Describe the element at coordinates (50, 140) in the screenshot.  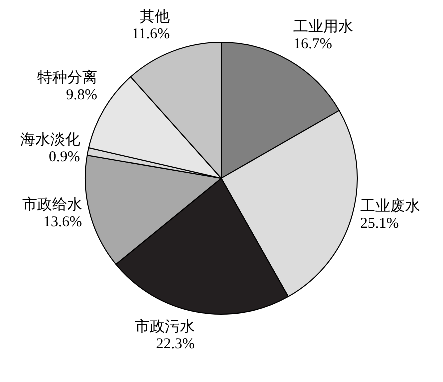
I see `slice-label: 海水淡化` at that location.